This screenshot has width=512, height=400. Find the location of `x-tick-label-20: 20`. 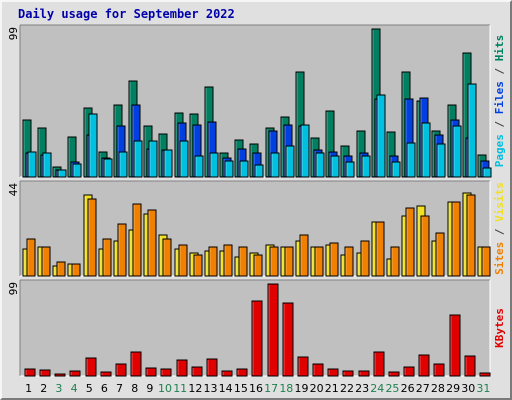

x-tick-label-20: 20 is located at coordinates (317, 388).